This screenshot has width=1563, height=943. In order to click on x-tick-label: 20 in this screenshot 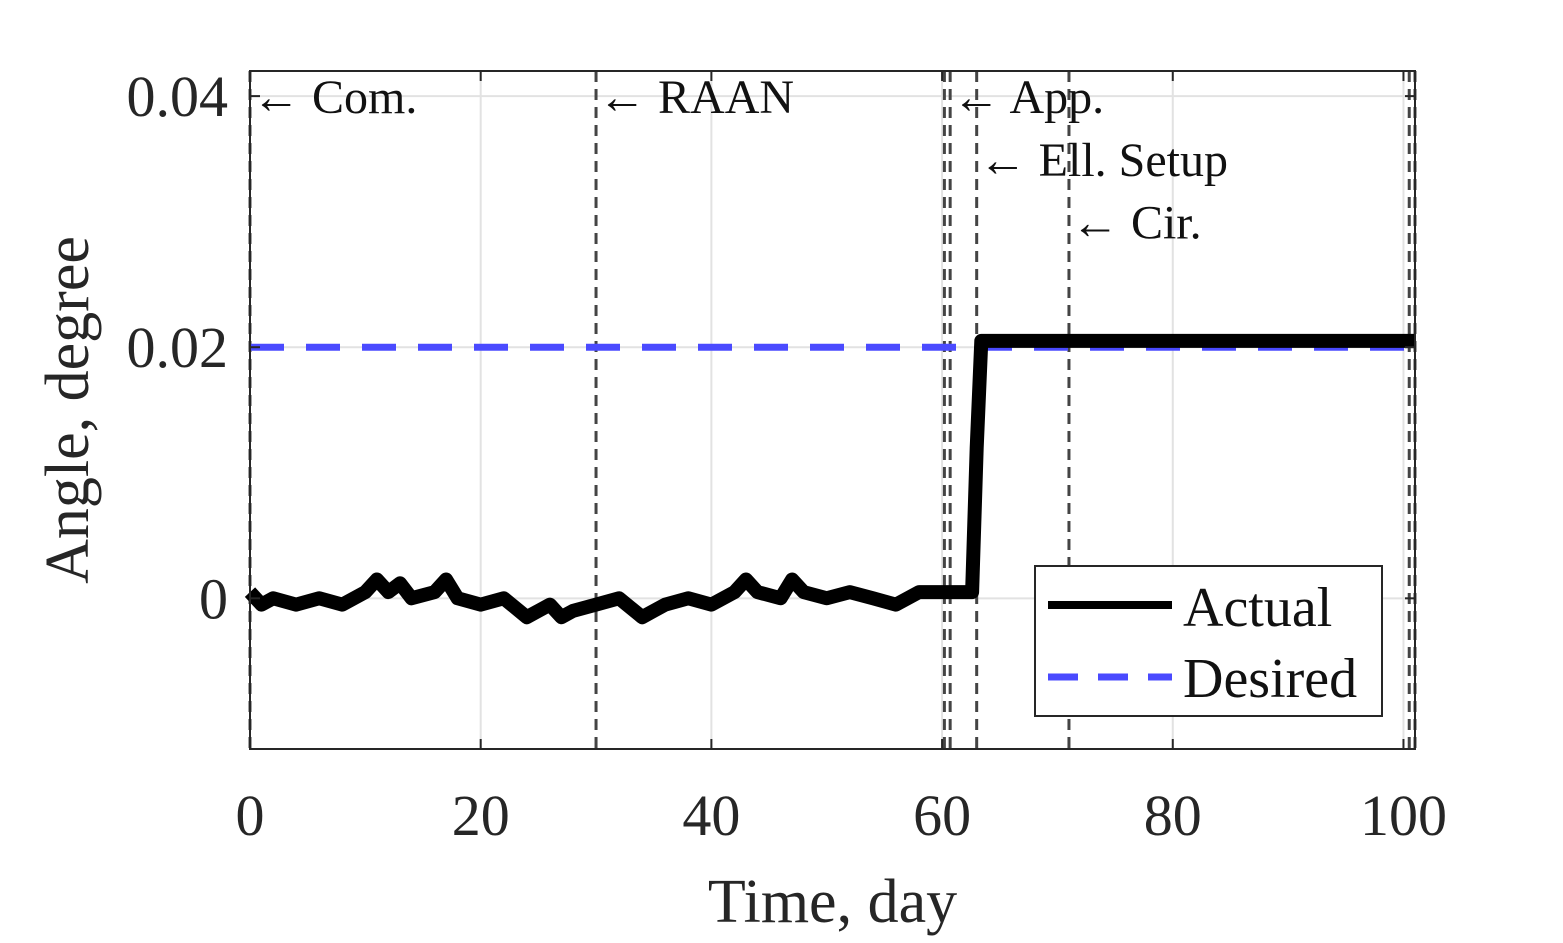, I will do `click(481, 815)`.